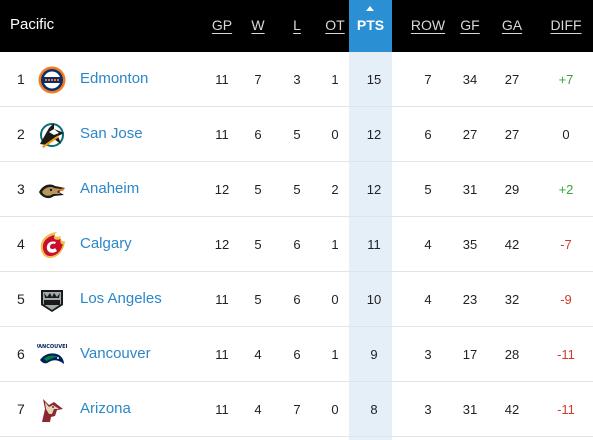 Image resolution: width=593 pixels, height=440 pixels. What do you see at coordinates (52, 347) in the screenshot?
I see `svg-text: VANCOUVER` at bounding box center [52, 347].